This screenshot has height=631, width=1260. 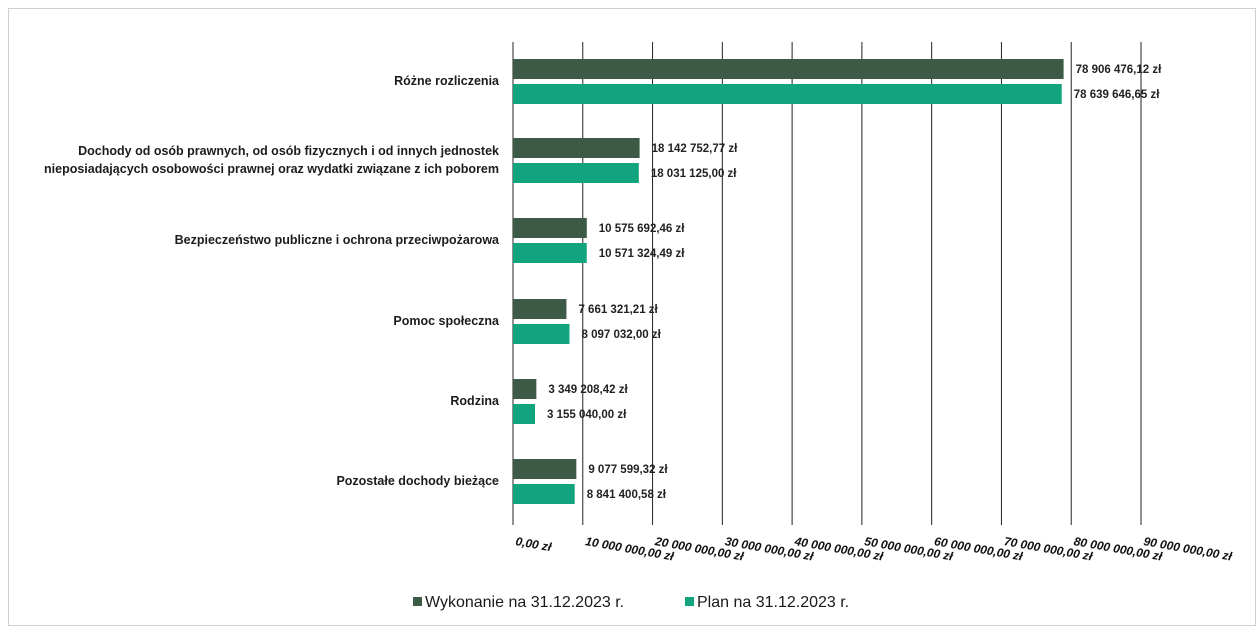 What do you see at coordinates (1117, 95) in the screenshot?
I see `data-label: 78 639 646,65 zł` at bounding box center [1117, 95].